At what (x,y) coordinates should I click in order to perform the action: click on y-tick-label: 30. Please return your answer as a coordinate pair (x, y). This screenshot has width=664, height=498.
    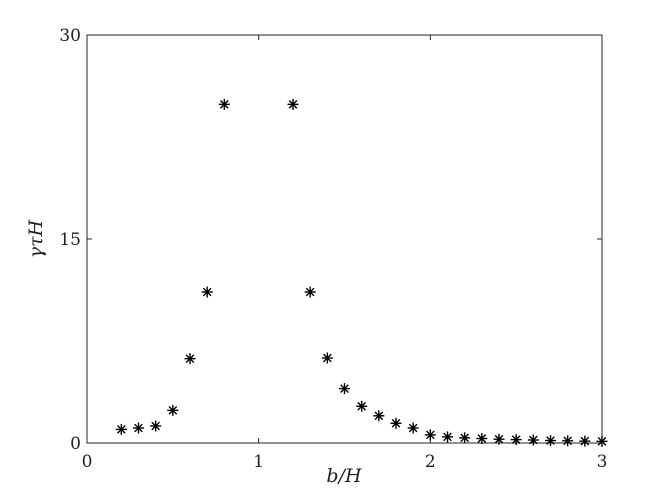
    Looking at the image, I should click on (70, 36).